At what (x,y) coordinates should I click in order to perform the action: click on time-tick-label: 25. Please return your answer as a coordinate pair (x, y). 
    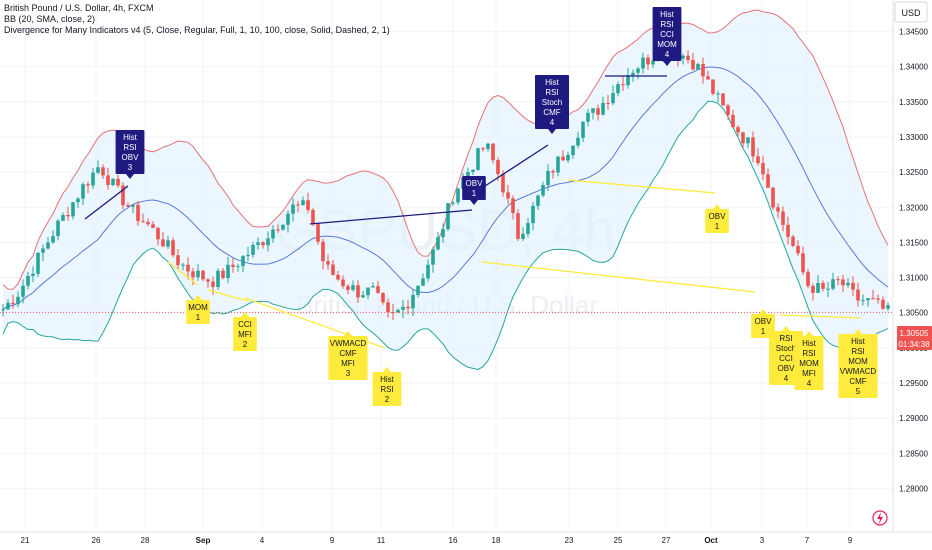
    Looking at the image, I should click on (618, 540).